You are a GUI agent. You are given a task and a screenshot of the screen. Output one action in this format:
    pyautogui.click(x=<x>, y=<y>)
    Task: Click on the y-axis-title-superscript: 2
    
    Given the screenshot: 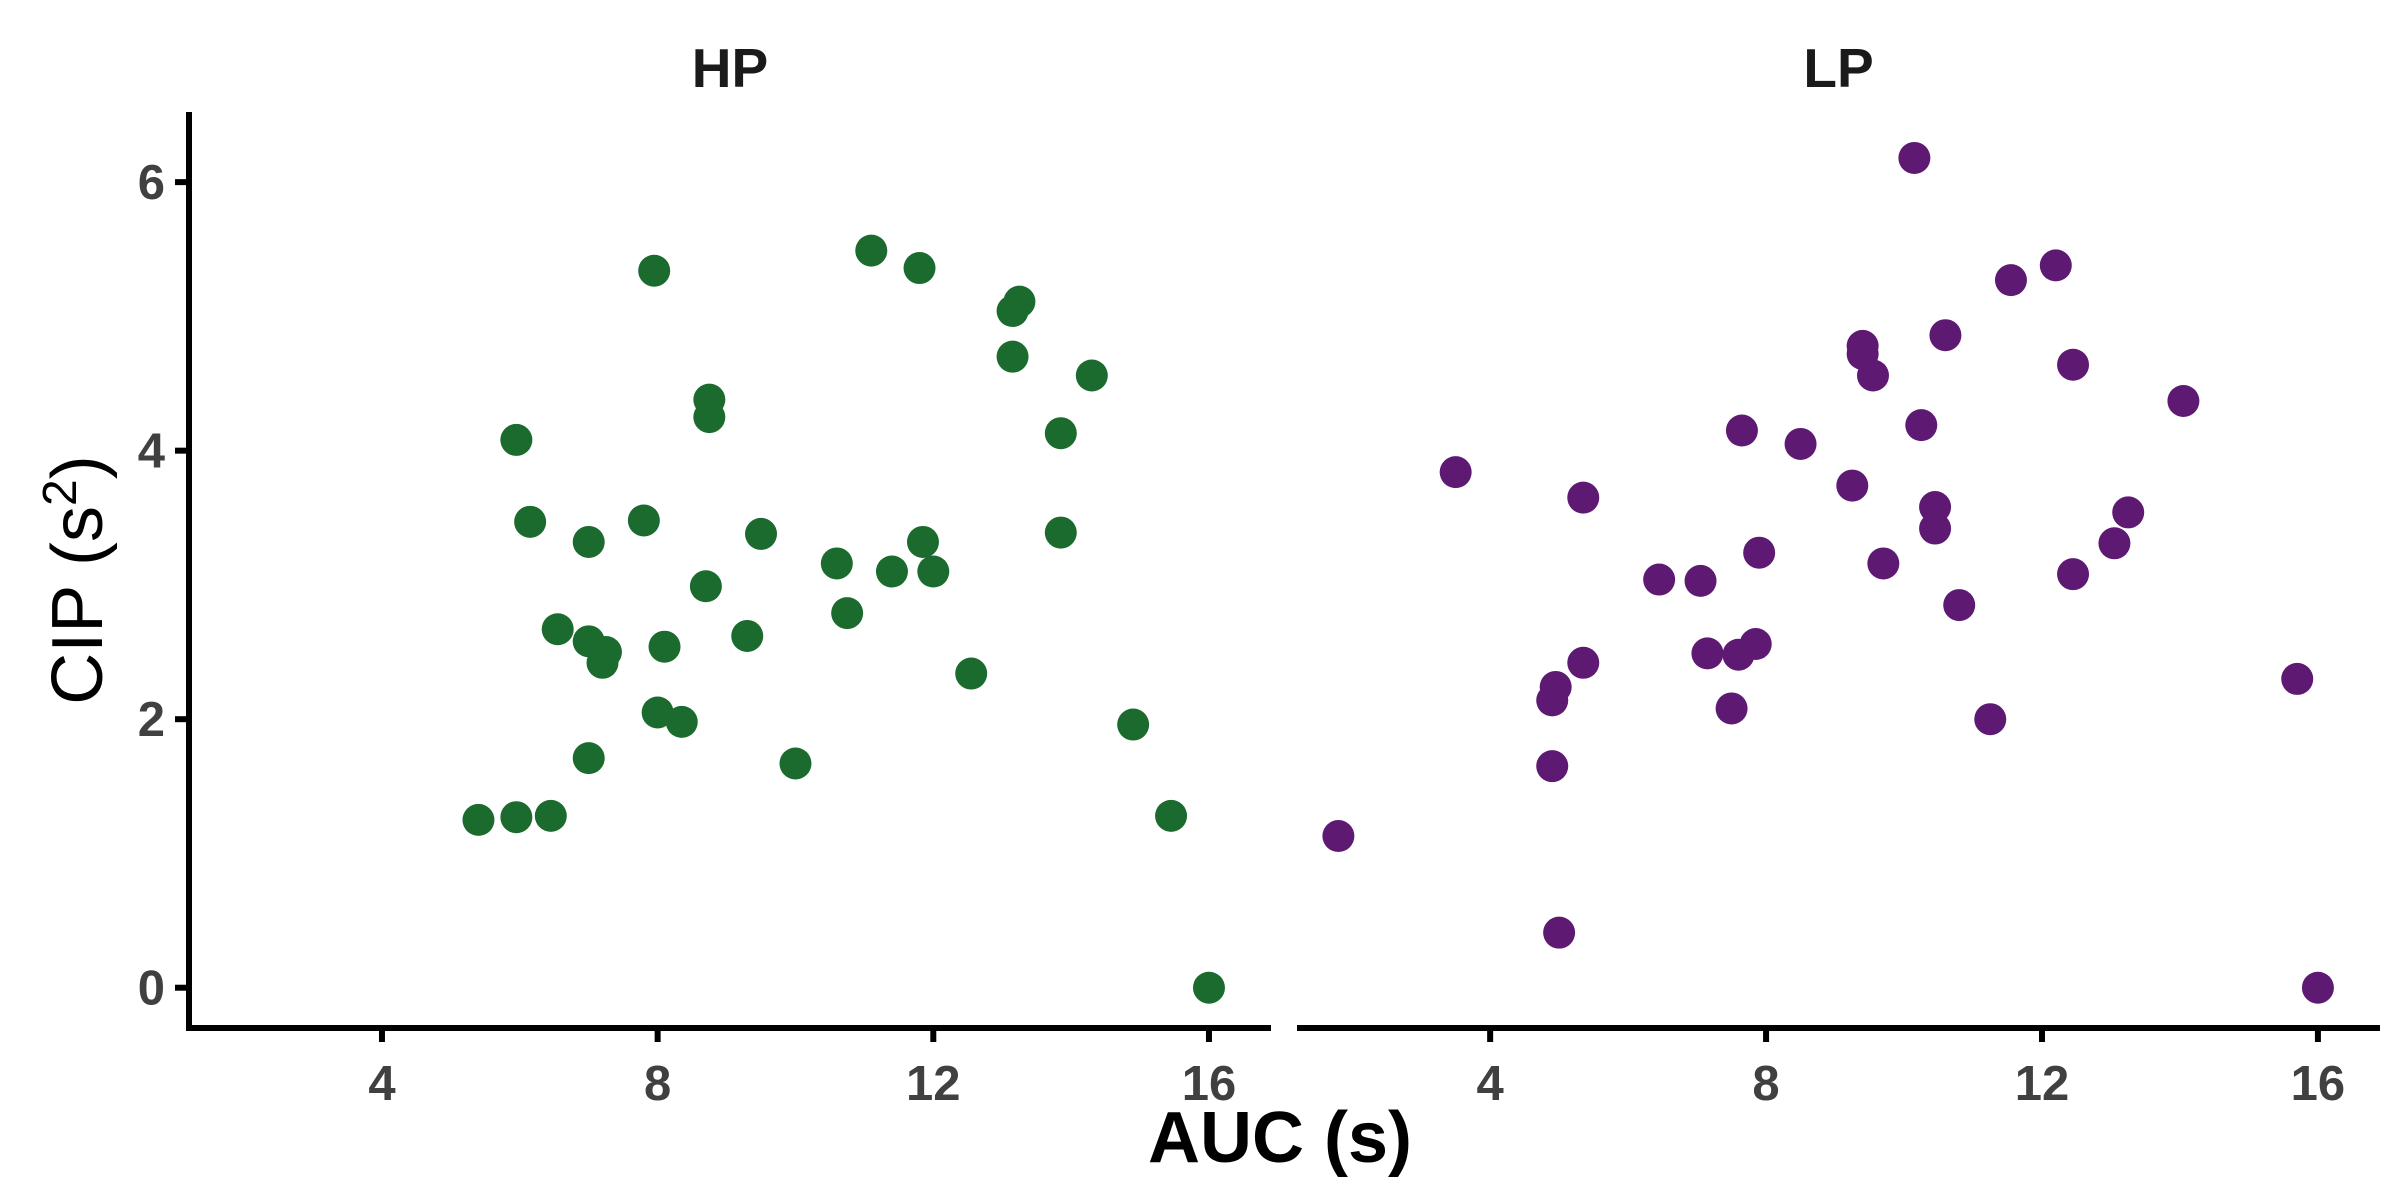 What is the action you would take?
    pyautogui.click(x=60, y=492)
    